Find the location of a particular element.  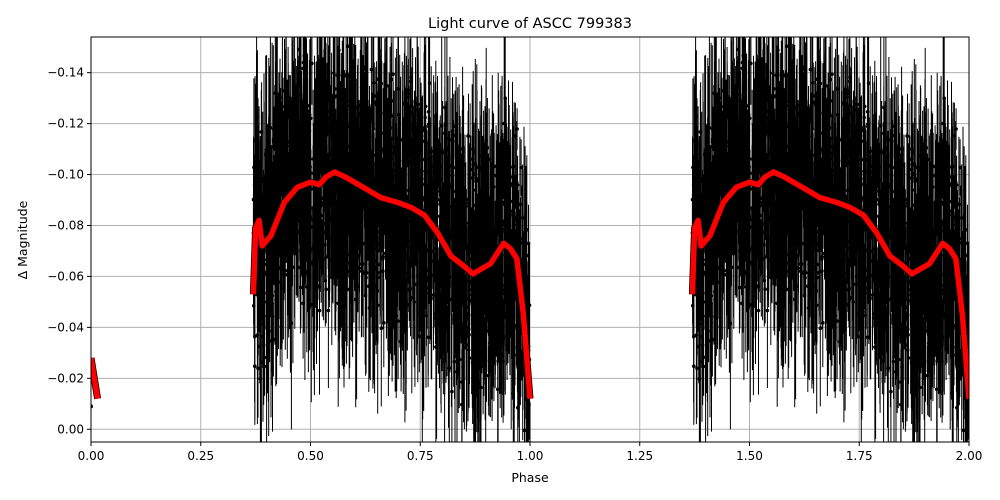

x-tick-label: 1.75 is located at coordinates (859, 456).